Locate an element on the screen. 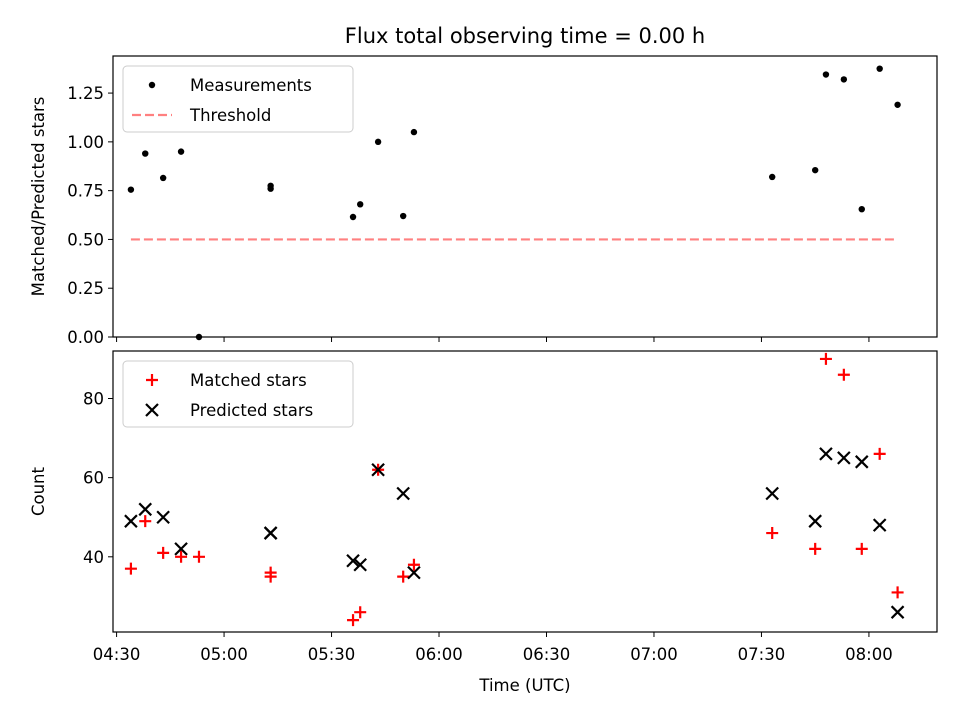  count-legend-box is located at coordinates (238, 394).